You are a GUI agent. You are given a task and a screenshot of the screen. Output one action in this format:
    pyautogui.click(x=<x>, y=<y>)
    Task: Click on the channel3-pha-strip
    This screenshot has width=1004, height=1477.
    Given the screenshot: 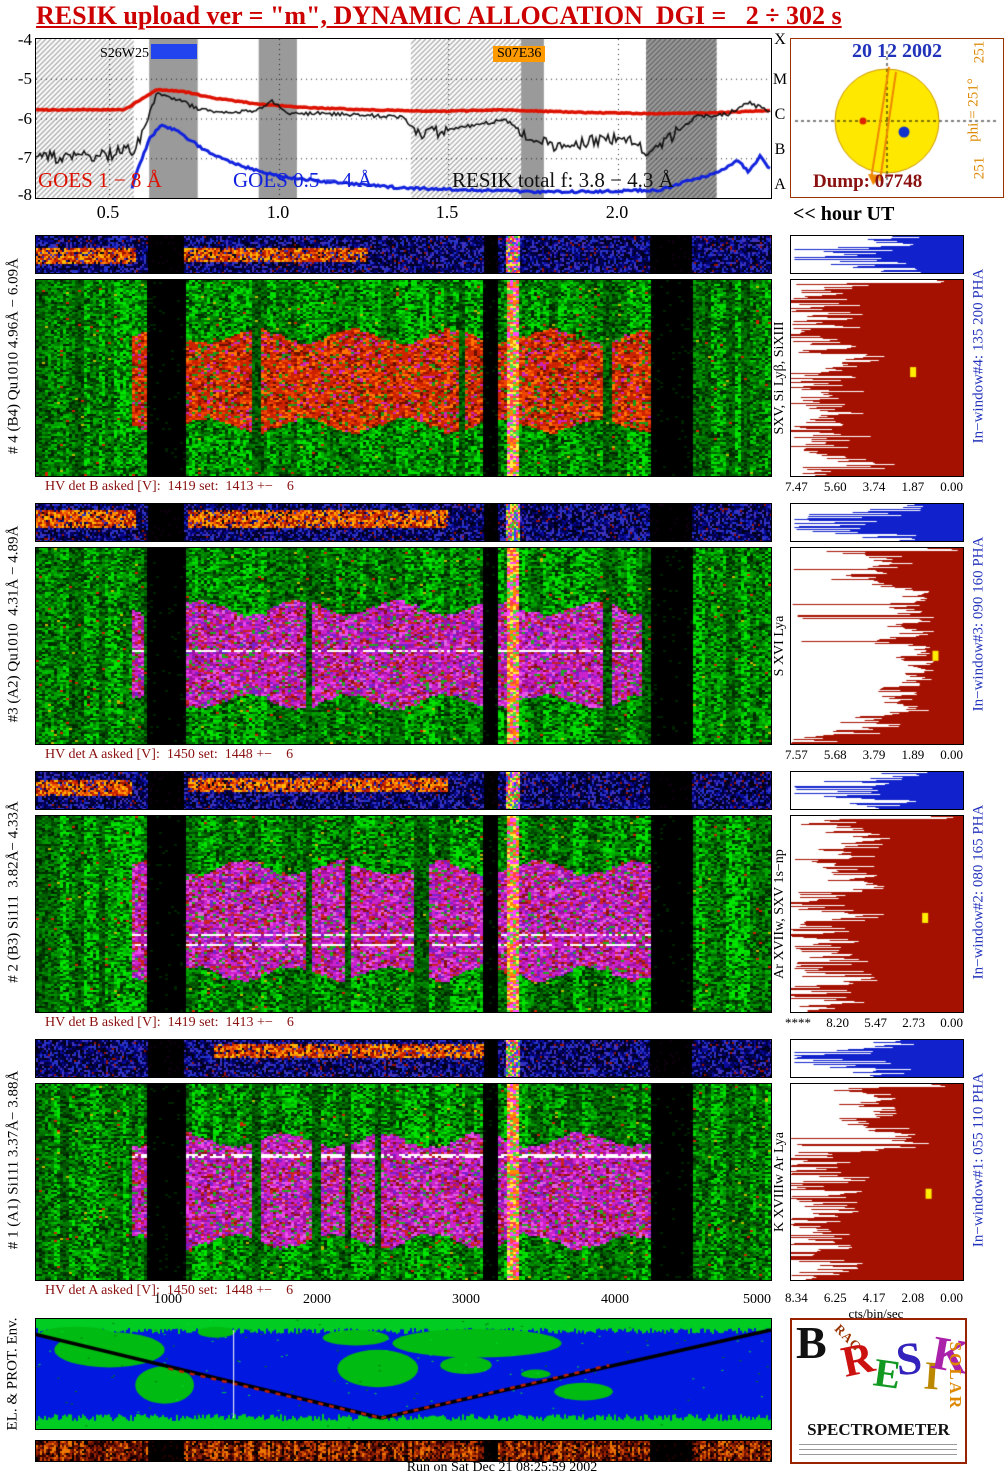 What is the action you would take?
    pyautogui.click(x=403, y=522)
    